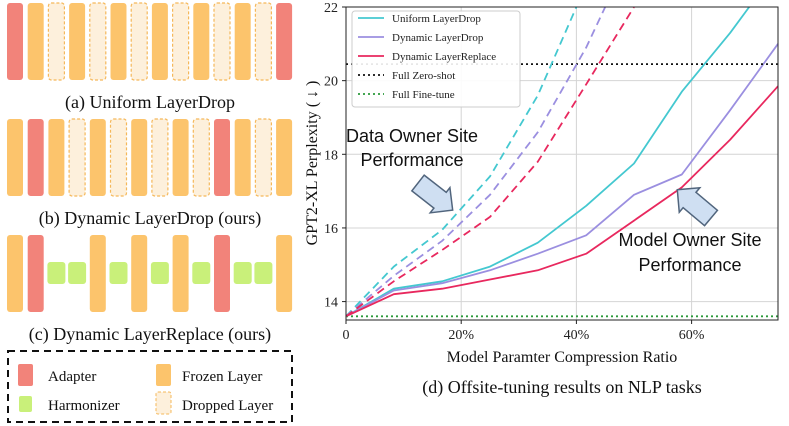 Image resolution: width=789 pixels, height=426 pixels. Describe the element at coordinates (331, 155) in the screenshot. I see `y-tick-label: 18` at that location.